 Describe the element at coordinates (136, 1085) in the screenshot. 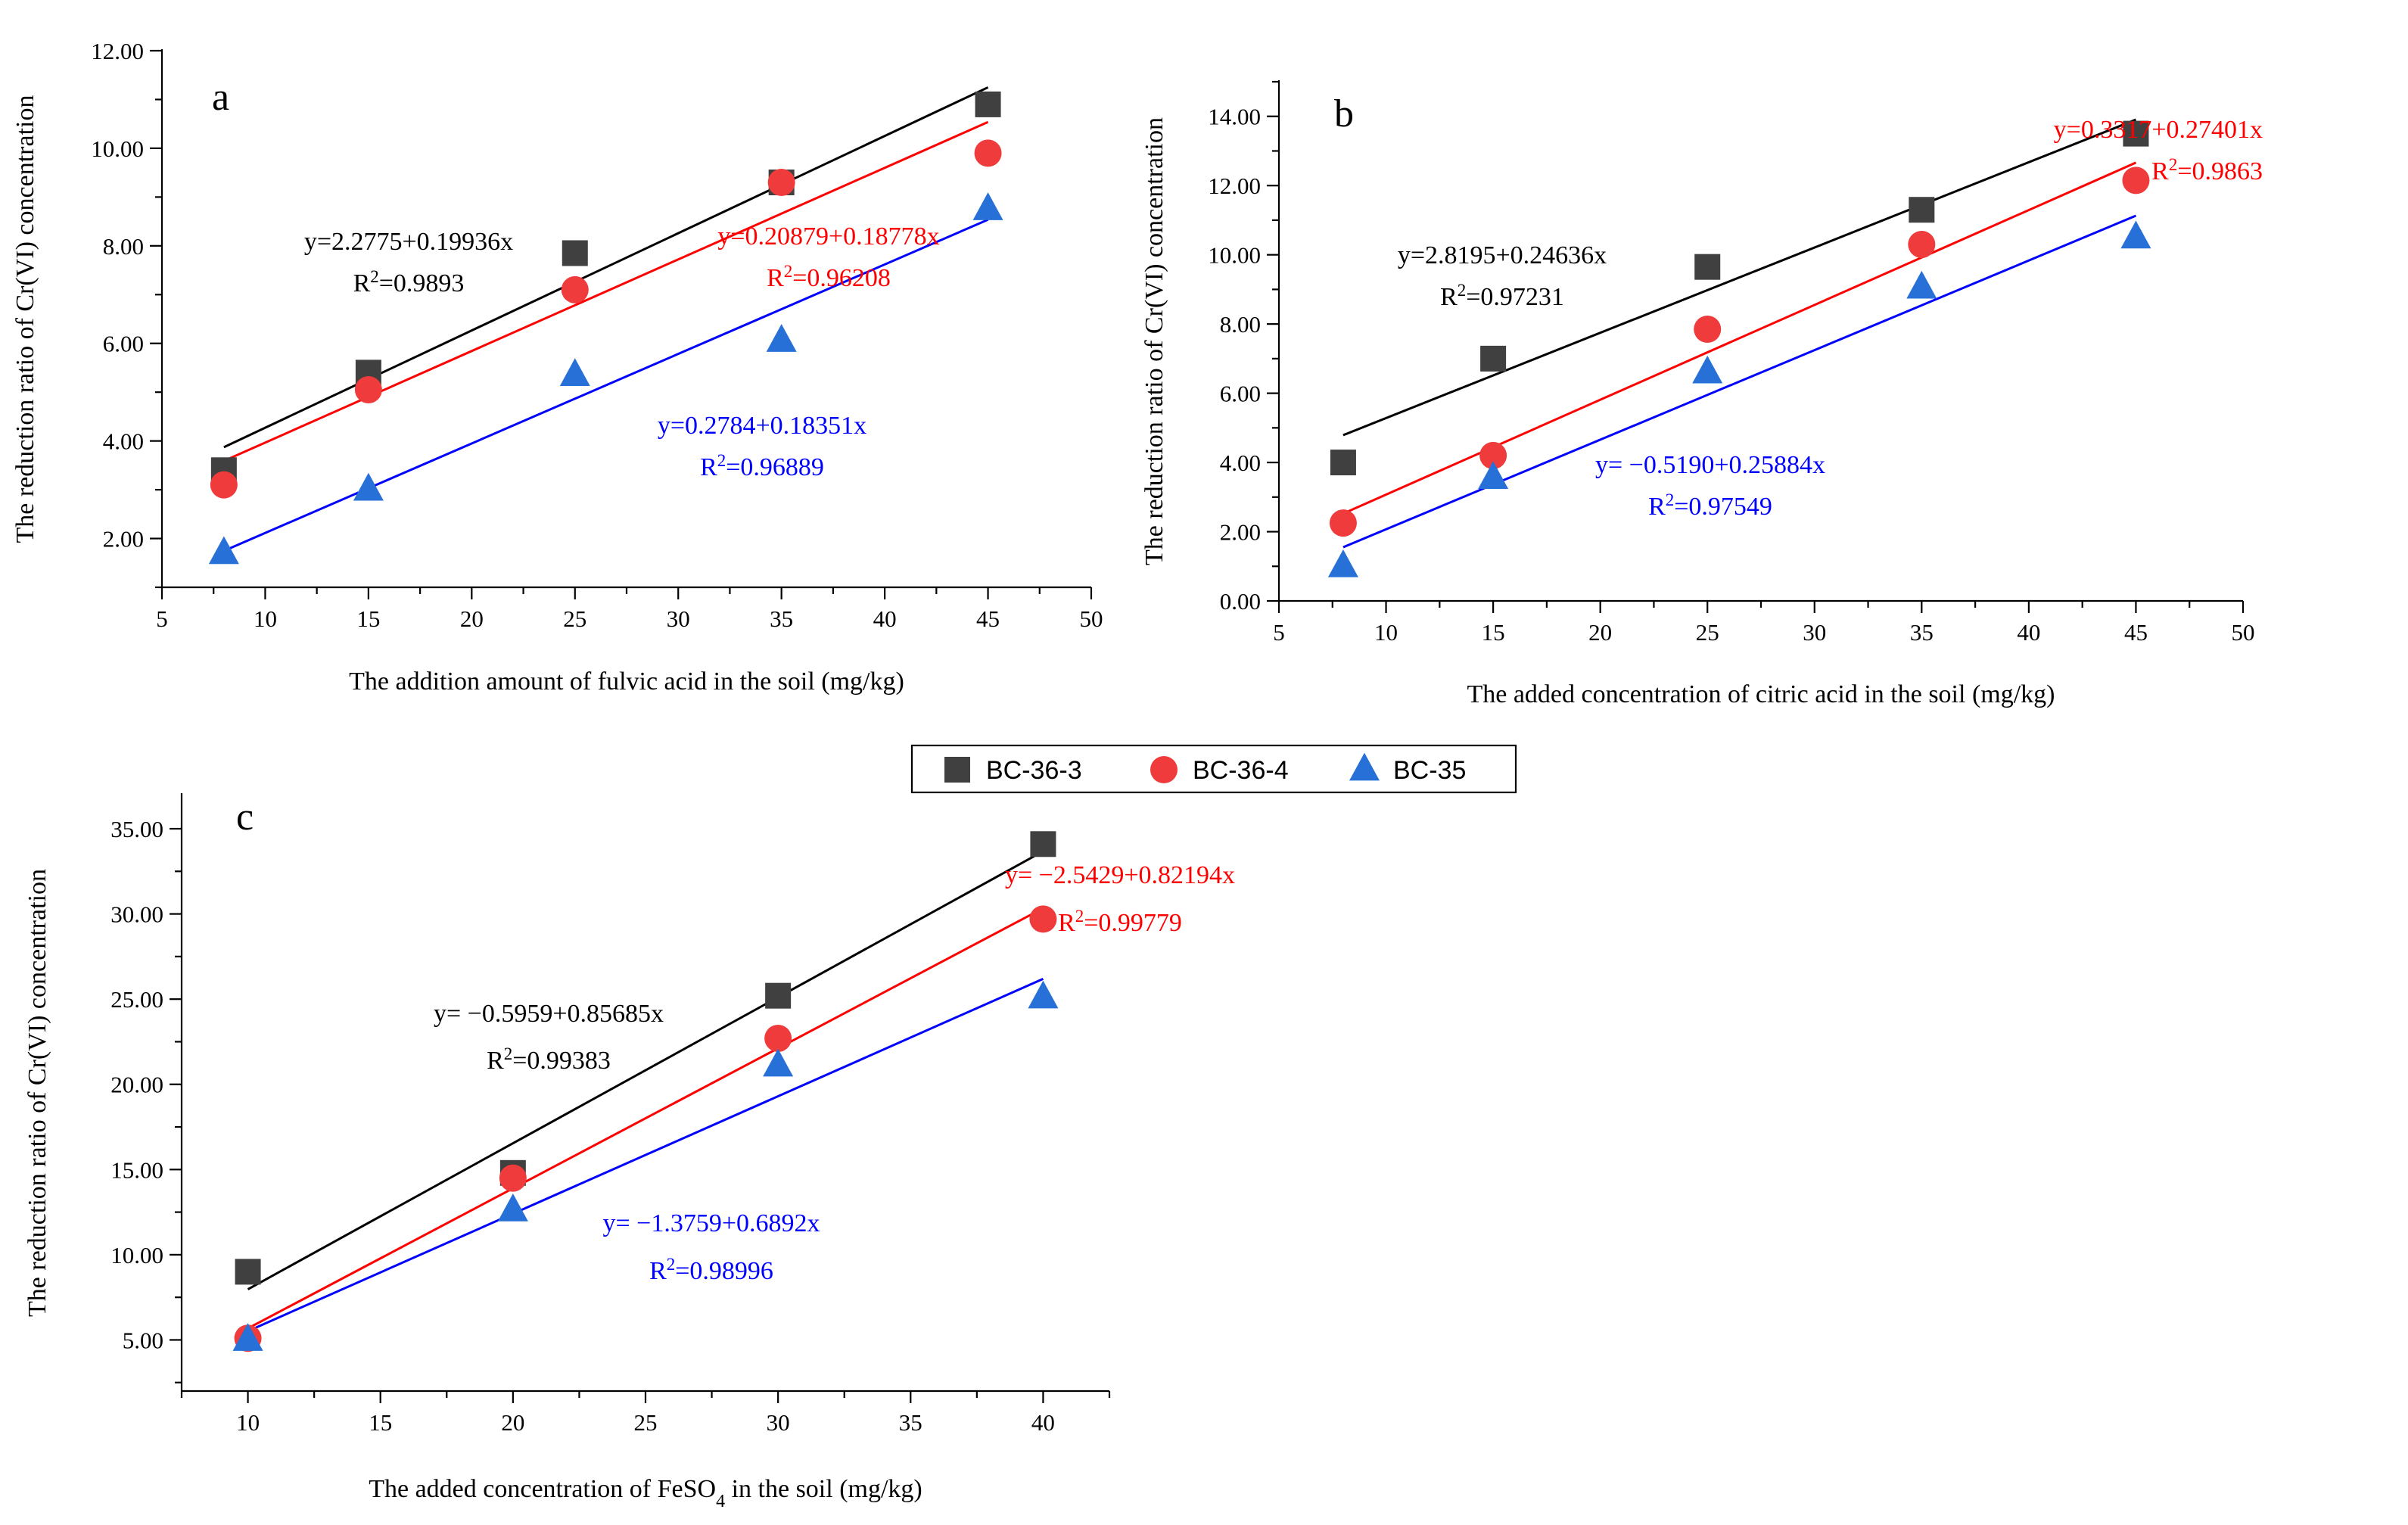

I see `y-tick-label: 20.00` at that location.